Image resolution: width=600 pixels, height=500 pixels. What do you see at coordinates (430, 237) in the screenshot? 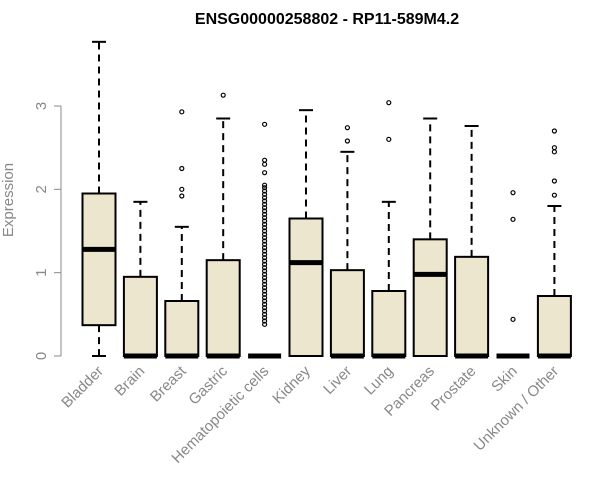
I see `box-pancreas` at bounding box center [430, 237].